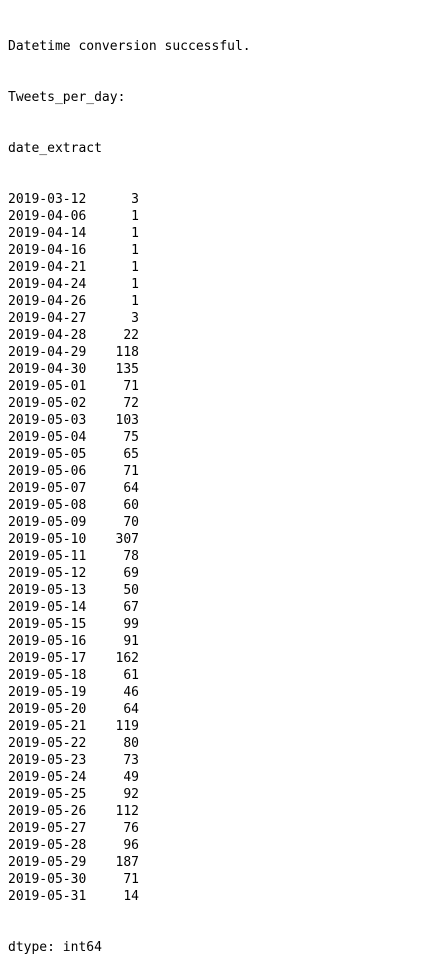  I want to click on row-date: 2019-05-05, so click(47, 454).